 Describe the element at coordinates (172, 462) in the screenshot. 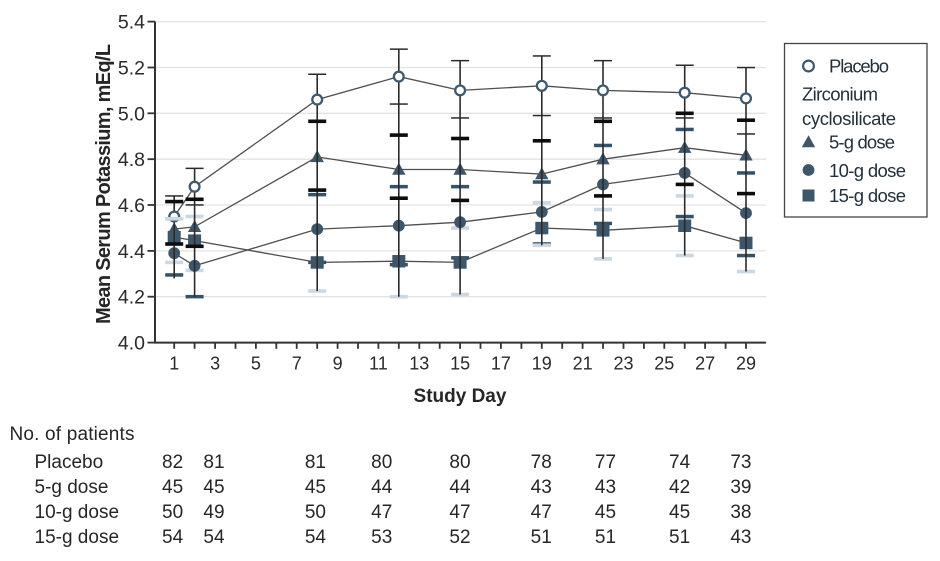

I see `svg-text: 82` at that location.